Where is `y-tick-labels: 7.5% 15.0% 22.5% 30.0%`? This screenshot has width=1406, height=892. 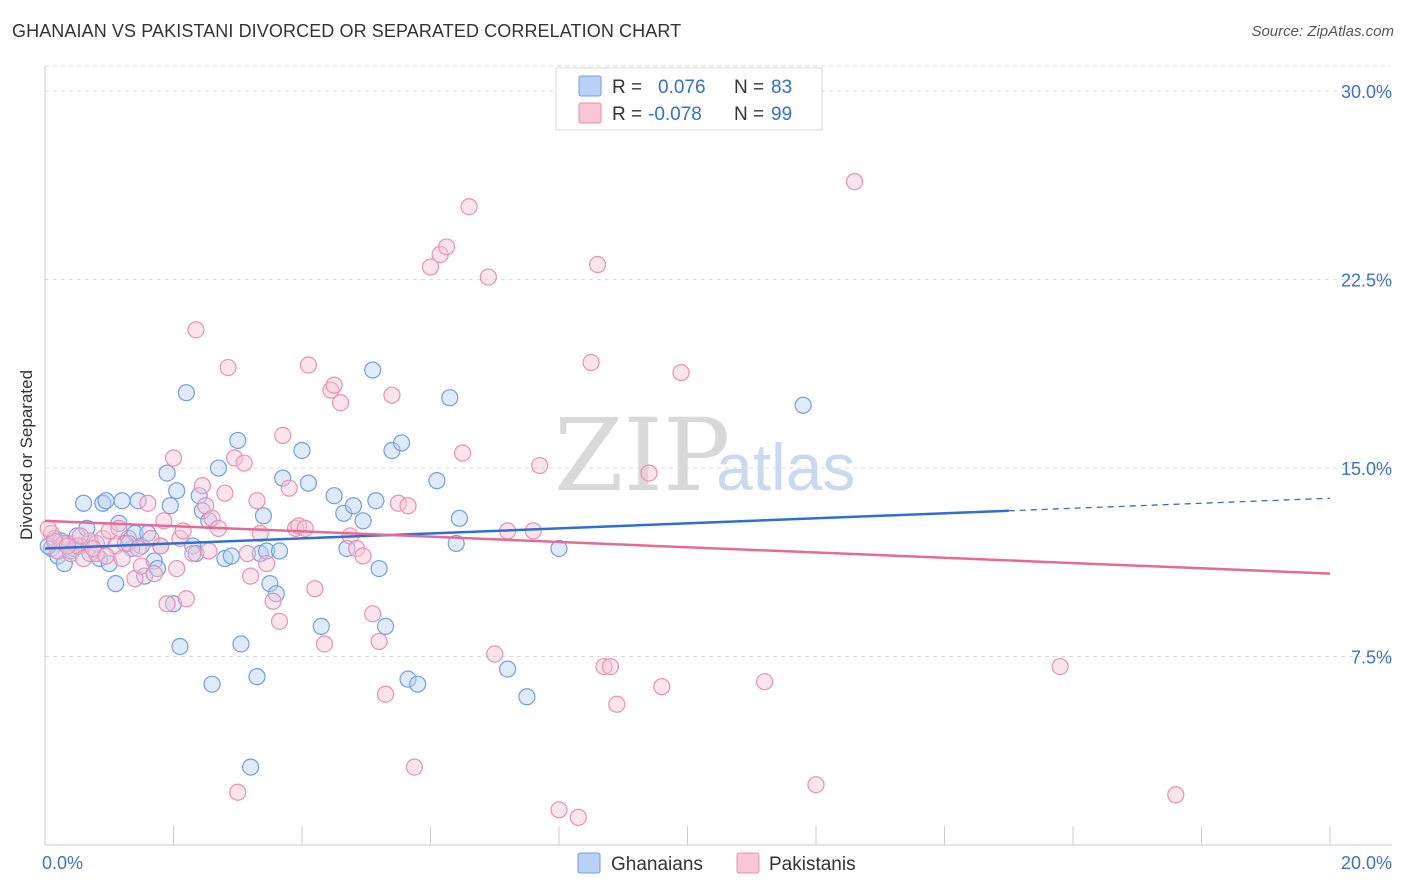
y-tick-labels: 7.5% 15.0% 22.5% 30.0% is located at coordinates (1366, 374).